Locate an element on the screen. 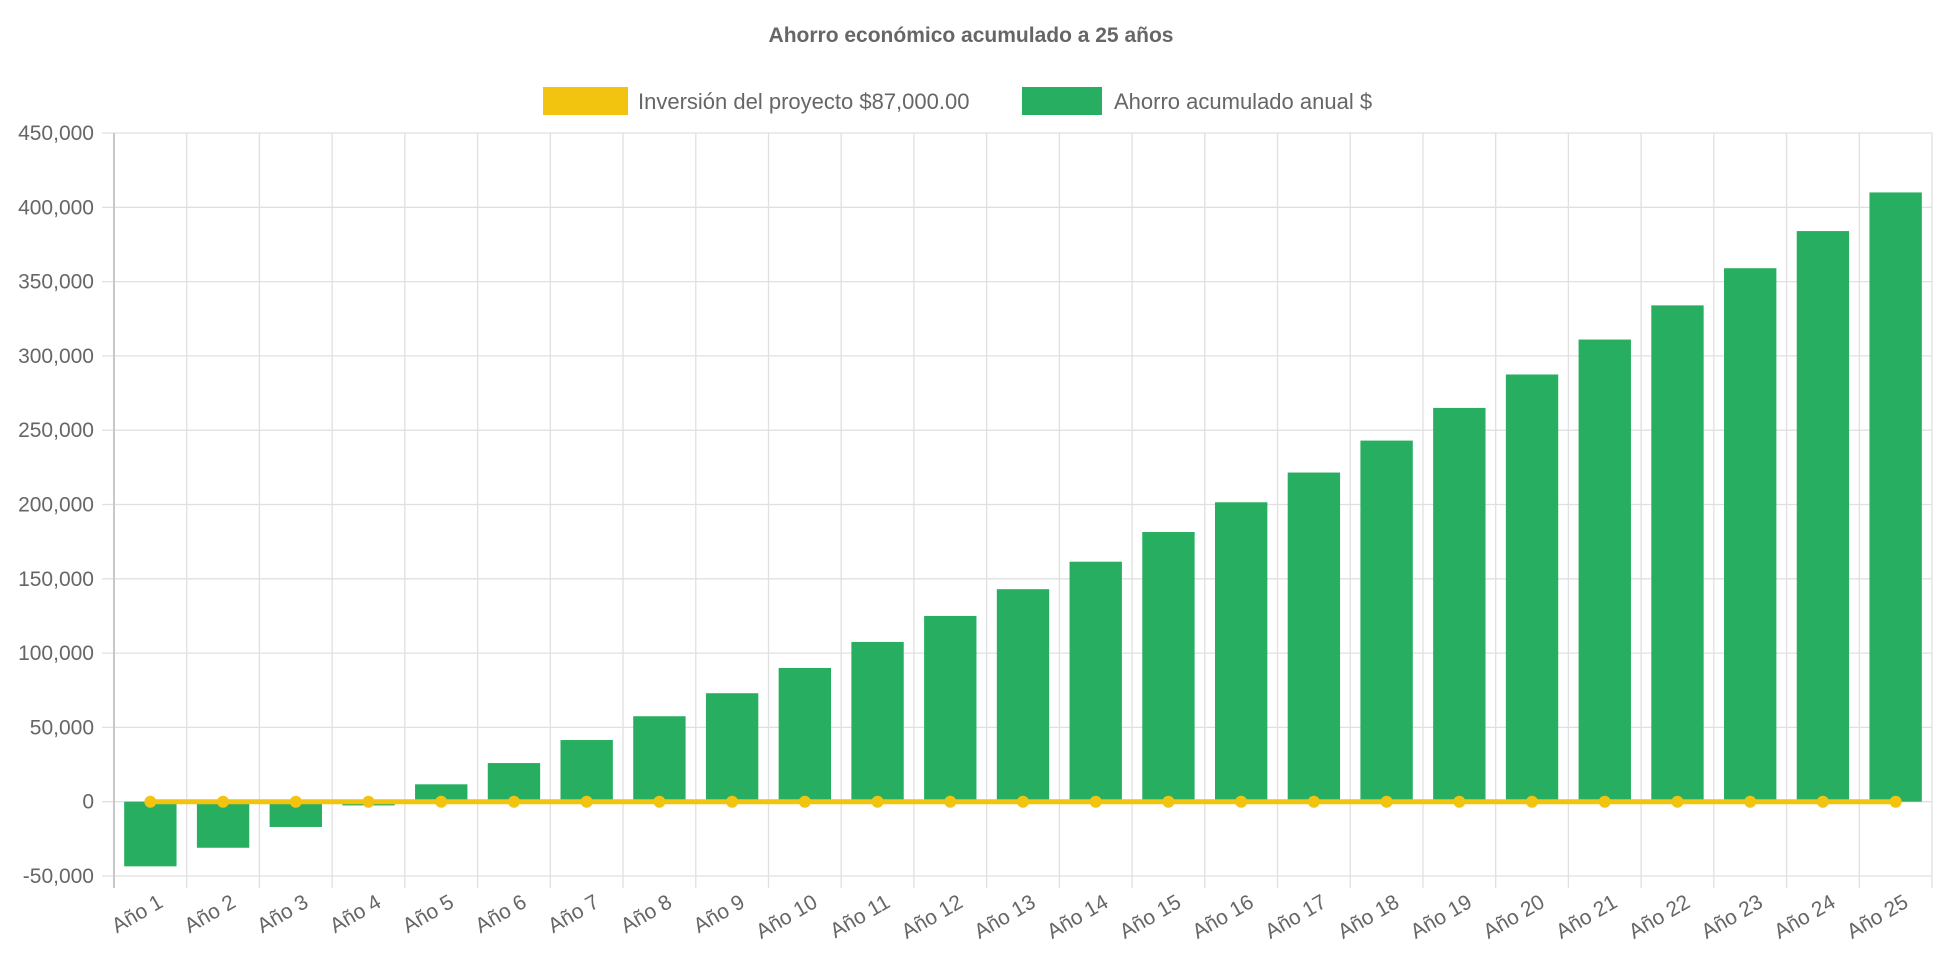 This screenshot has width=1942, height=975. x-tick-label: Año 8 is located at coordinates (646, 913).